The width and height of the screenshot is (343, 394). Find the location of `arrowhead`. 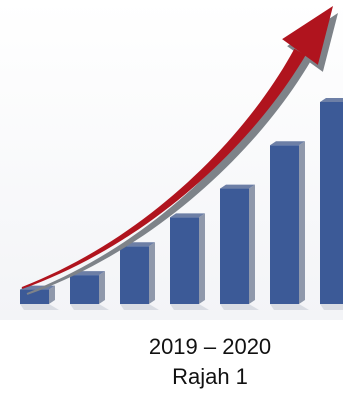

arrowhead is located at coordinates (307, 35).